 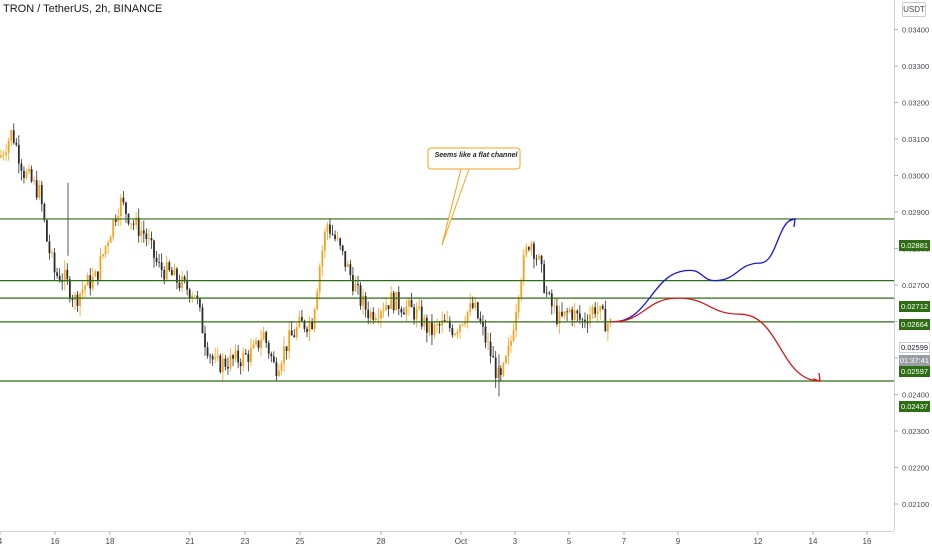 What do you see at coordinates (461, 541) in the screenshot?
I see `time-axis-label: Oct` at bounding box center [461, 541].